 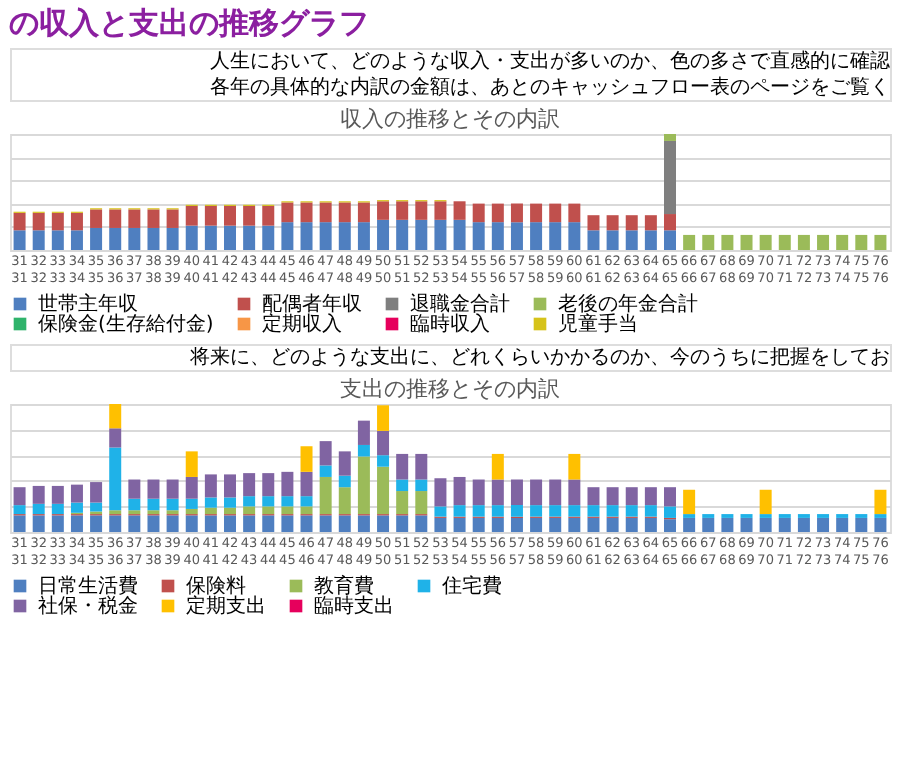 What do you see at coordinates (344, 586) in the screenshot?
I see `legend-label: 教育費` at bounding box center [344, 586].